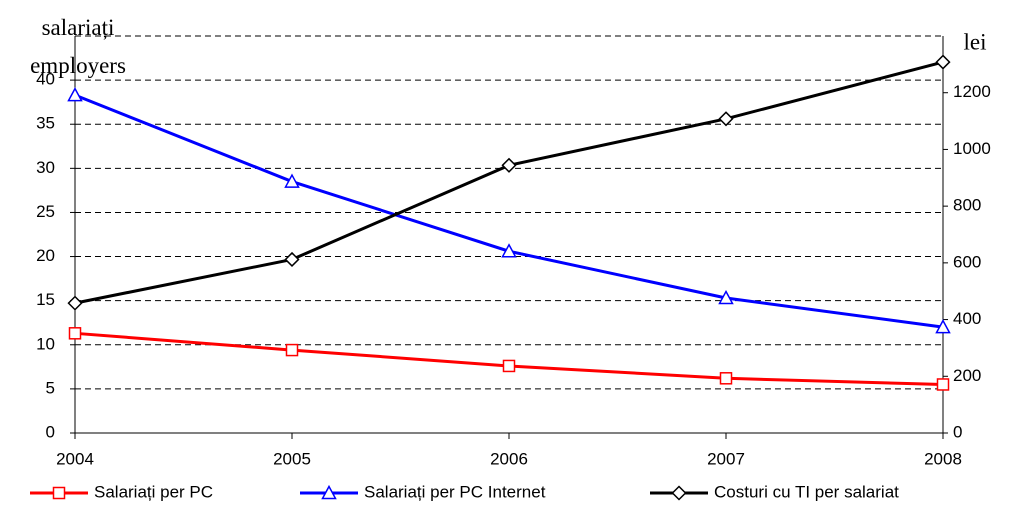  I want to click on legend-label: Costuri cu TI per salariat, so click(806, 491).